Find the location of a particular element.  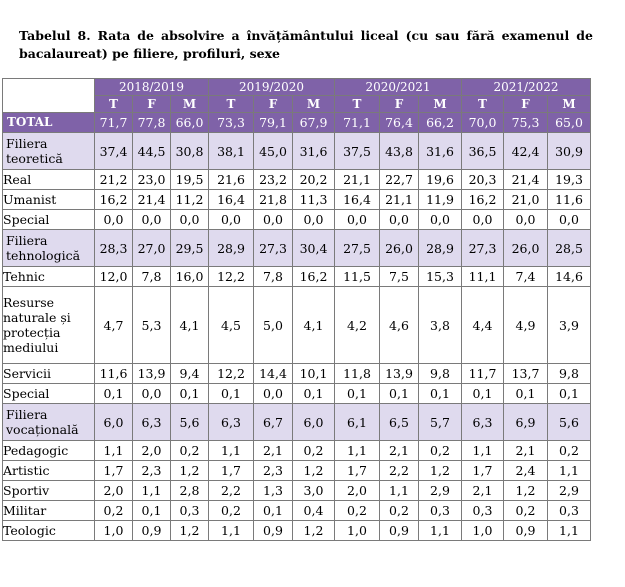

value-cell: 11,3 is located at coordinates (313, 199).